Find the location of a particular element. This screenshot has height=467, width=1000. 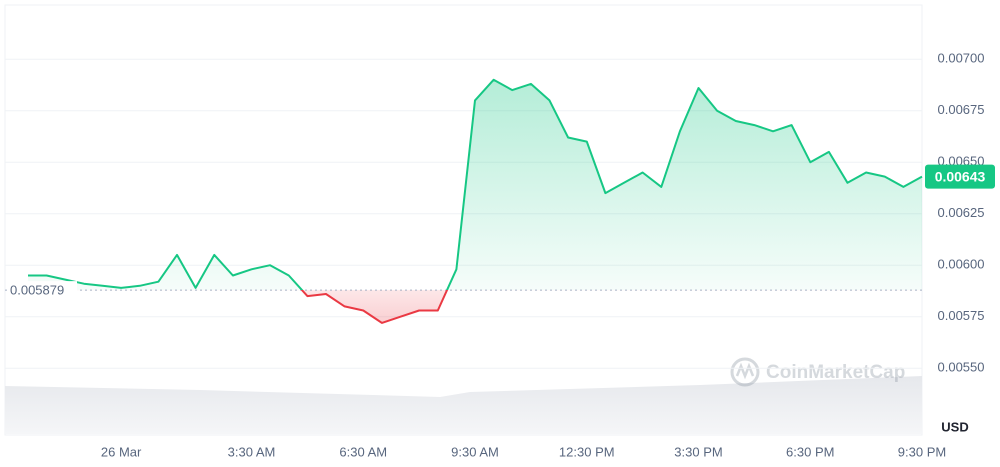

volume-band is located at coordinates (463, 405).